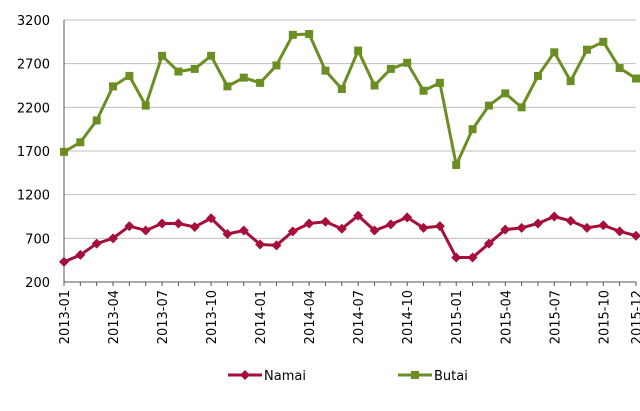  Describe the element at coordinates (261, 317) in the screenshot. I see `x-tick-label: 2014-01` at that location.